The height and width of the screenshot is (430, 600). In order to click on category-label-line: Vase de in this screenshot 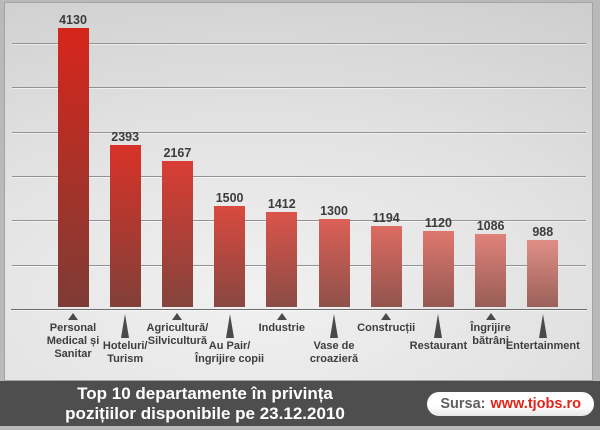, I will do `click(334, 346)`.